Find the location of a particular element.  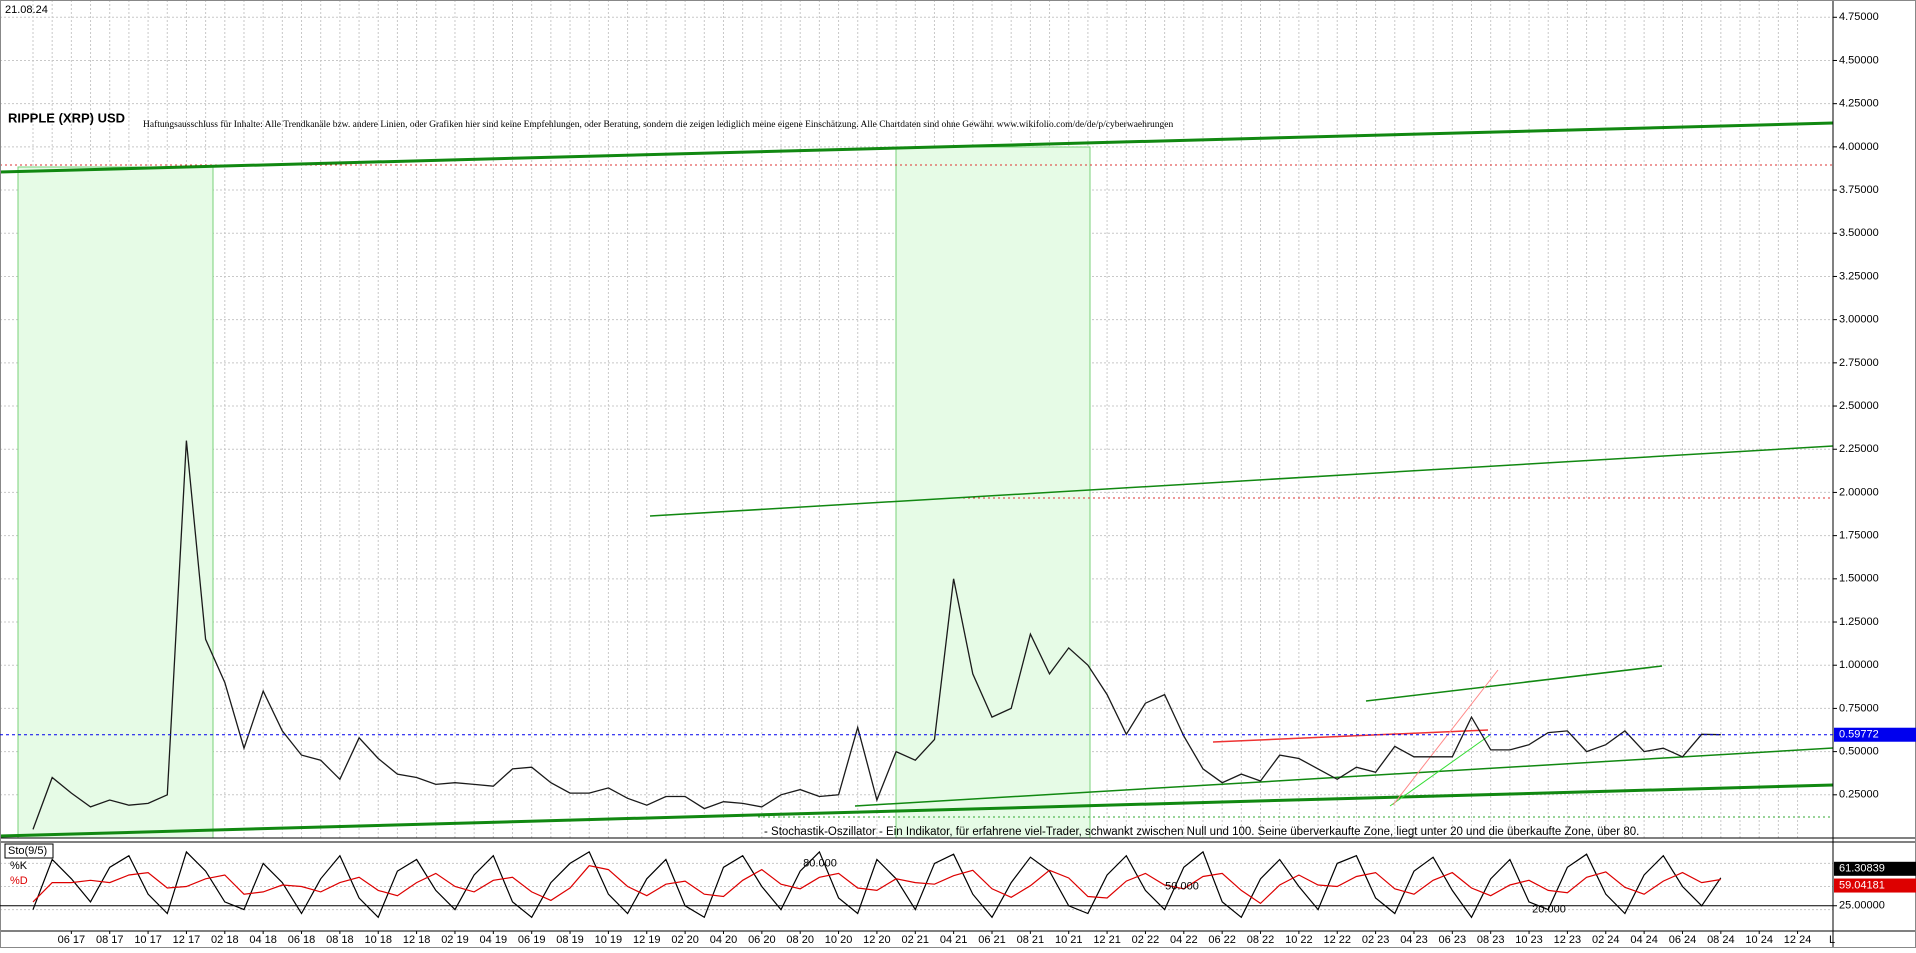

y-tick-label: 2.25000 is located at coordinates (1859, 449).